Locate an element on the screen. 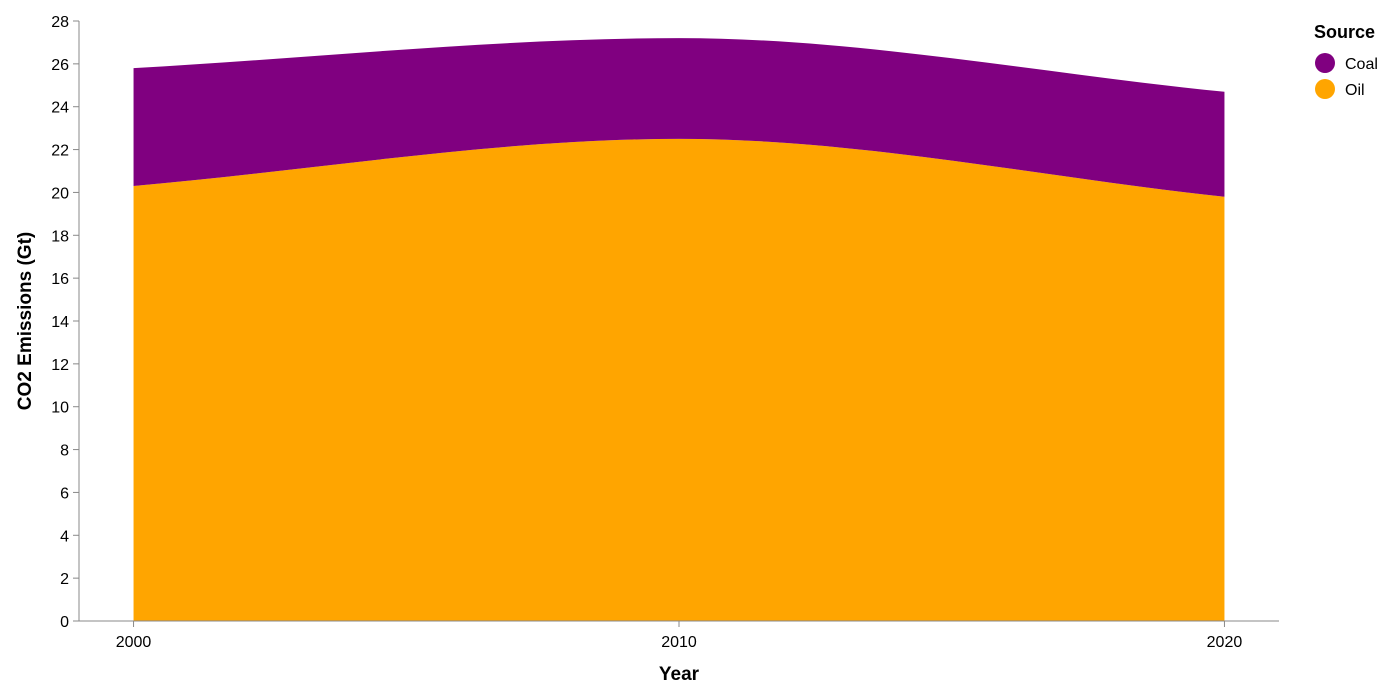 The image size is (1400, 694). y-tick-label: 28 is located at coordinates (60, 22).